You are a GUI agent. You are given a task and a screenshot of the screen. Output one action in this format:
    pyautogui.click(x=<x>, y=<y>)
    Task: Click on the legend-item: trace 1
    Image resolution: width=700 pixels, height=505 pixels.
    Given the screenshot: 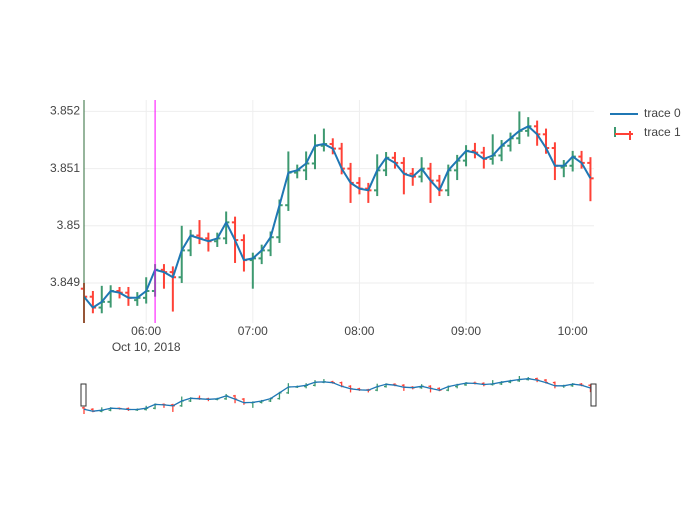 What is the action you would take?
    pyautogui.click(x=647, y=132)
    